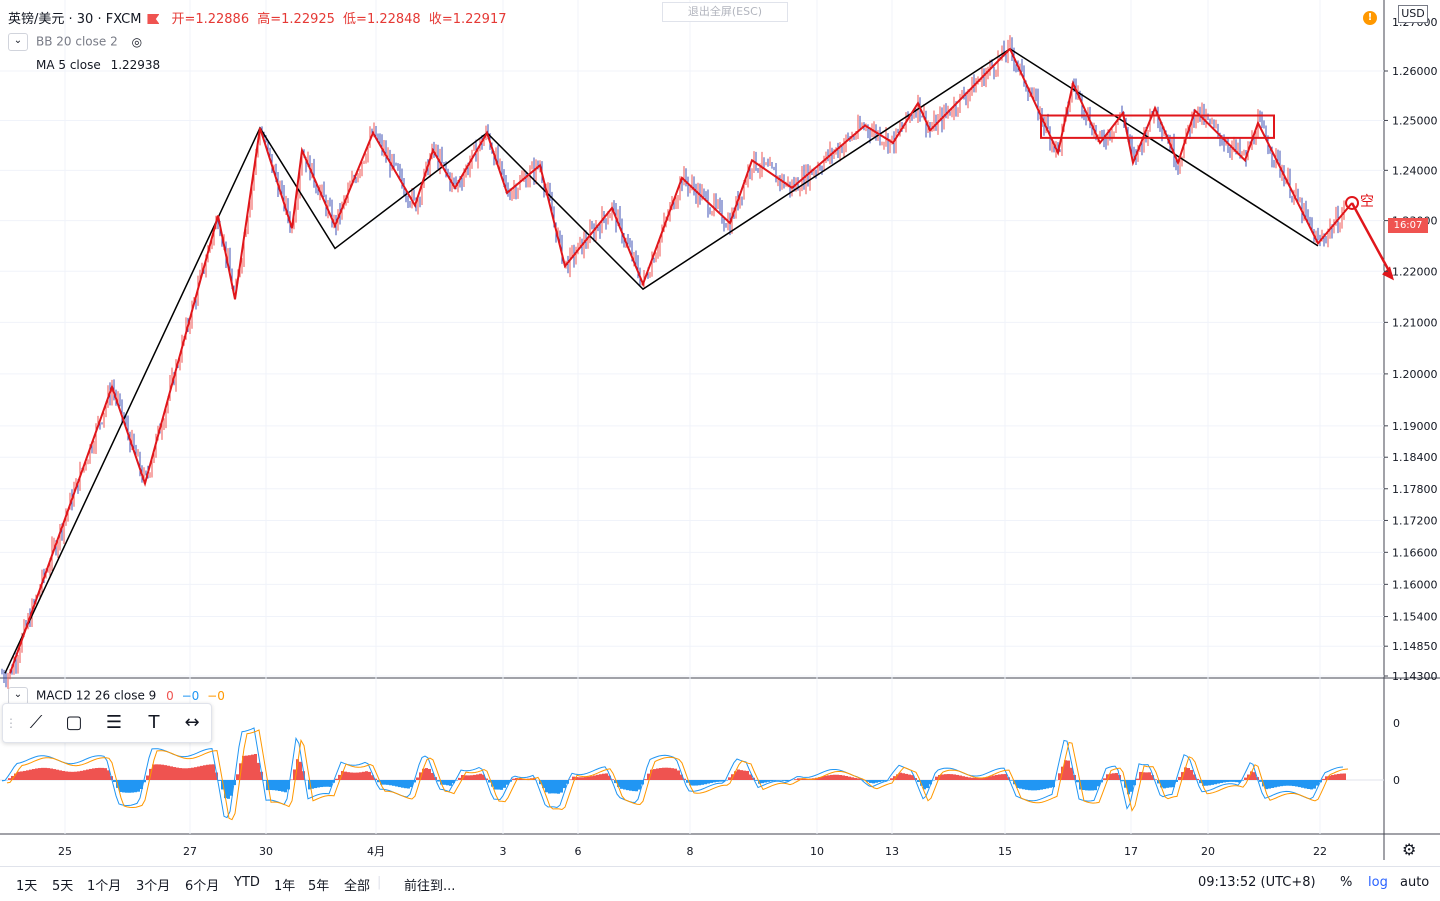 The width and height of the screenshot is (1440, 901). Describe the element at coordinates (104, 884) in the screenshot. I see `range-1m: 1个月` at that location.